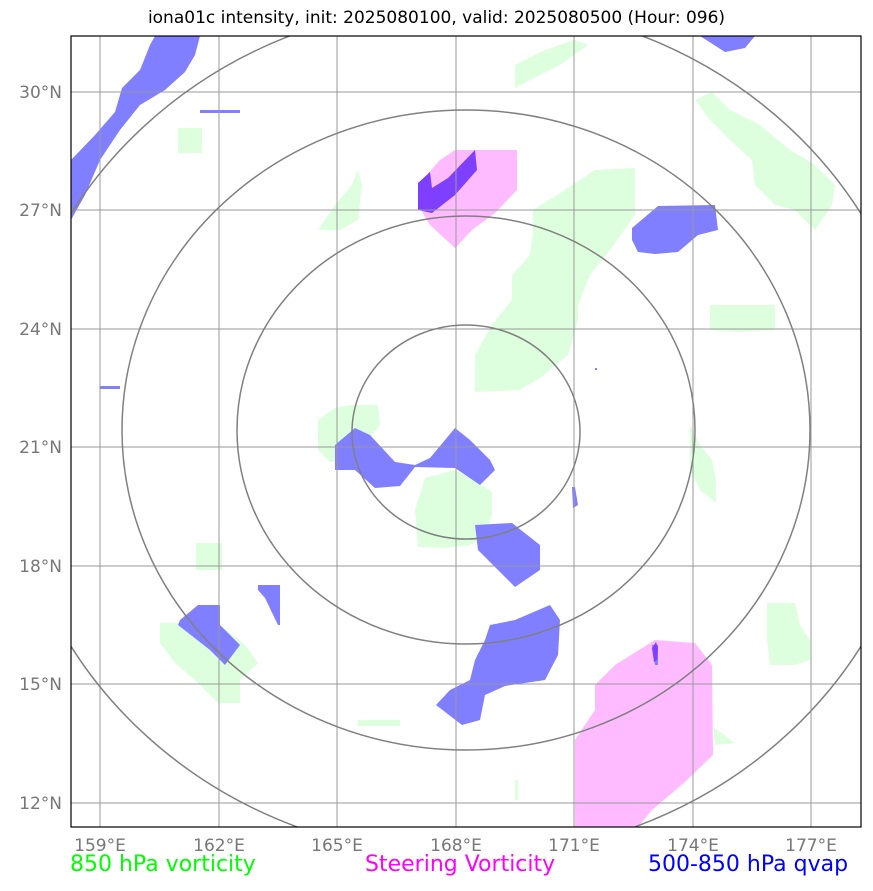 The height and width of the screenshot is (891, 873). I want to click on legend-qvap: 500-850 hPa qvap, so click(748, 864).